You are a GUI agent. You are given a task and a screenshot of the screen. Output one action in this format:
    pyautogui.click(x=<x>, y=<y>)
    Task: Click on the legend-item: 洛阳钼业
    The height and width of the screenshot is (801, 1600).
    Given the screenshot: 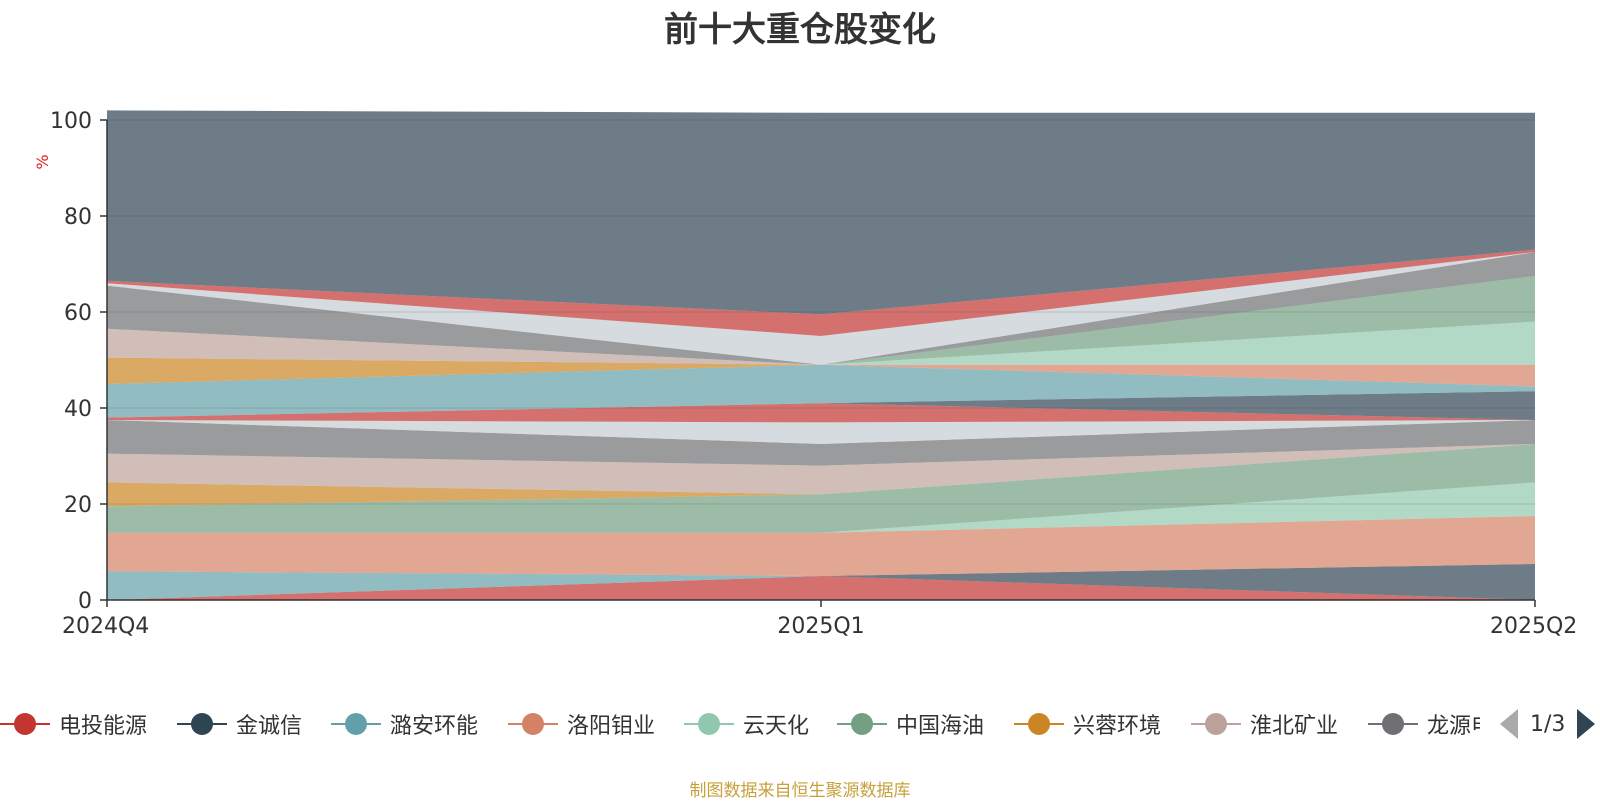 What is the action you would take?
    pyautogui.click(x=581, y=724)
    